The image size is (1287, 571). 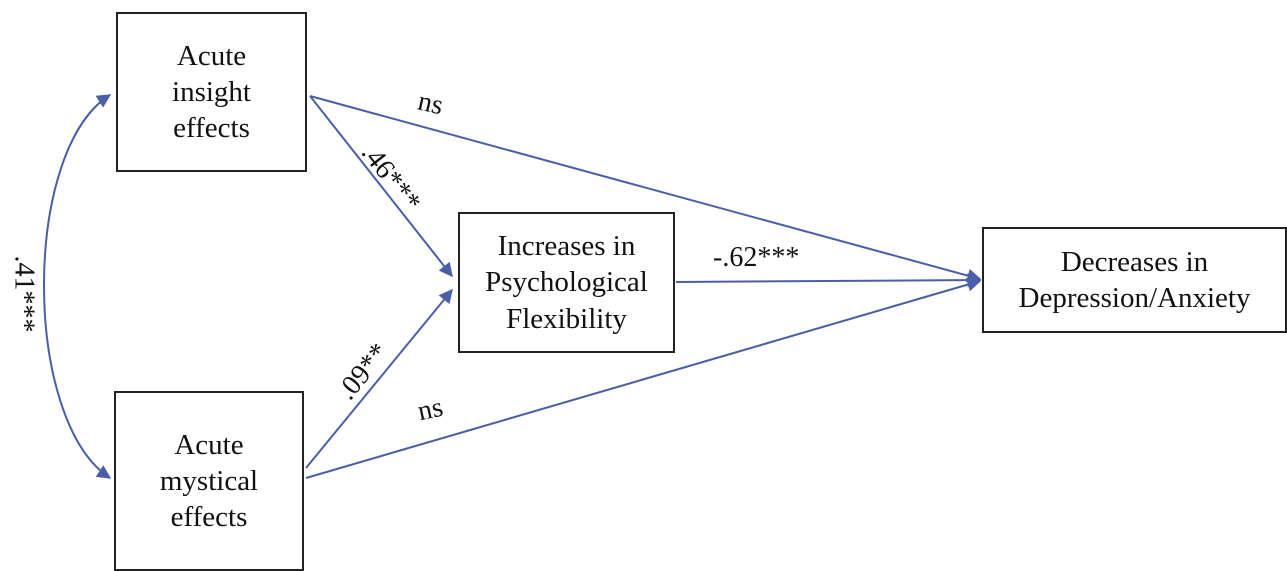 What do you see at coordinates (566, 246) in the screenshot?
I see `node-line: Increases in` at bounding box center [566, 246].